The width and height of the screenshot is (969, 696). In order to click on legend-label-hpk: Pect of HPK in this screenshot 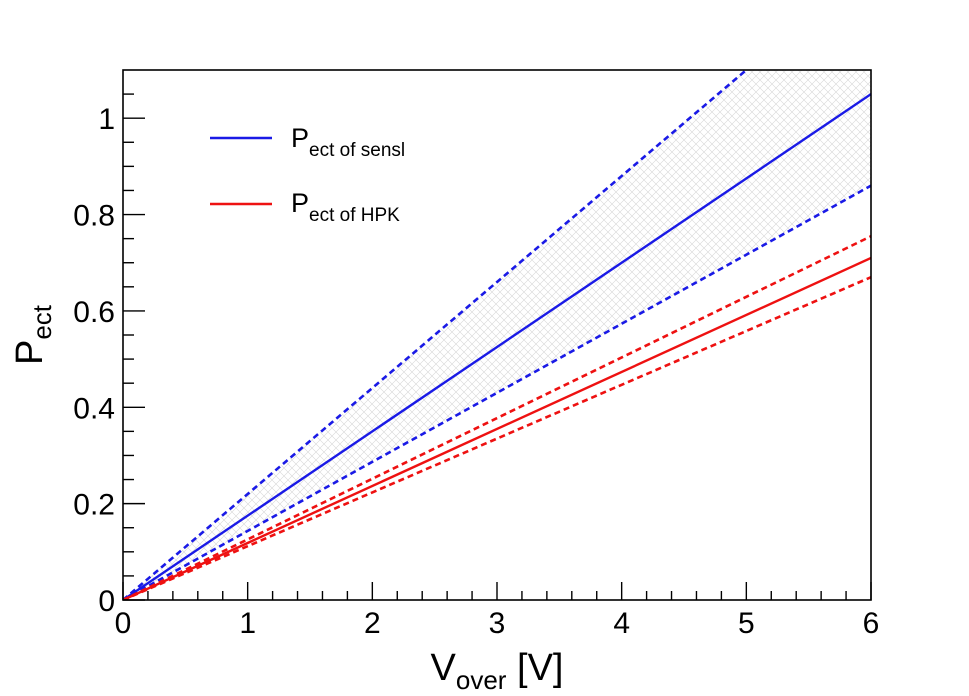, I will do `click(345, 207)`.